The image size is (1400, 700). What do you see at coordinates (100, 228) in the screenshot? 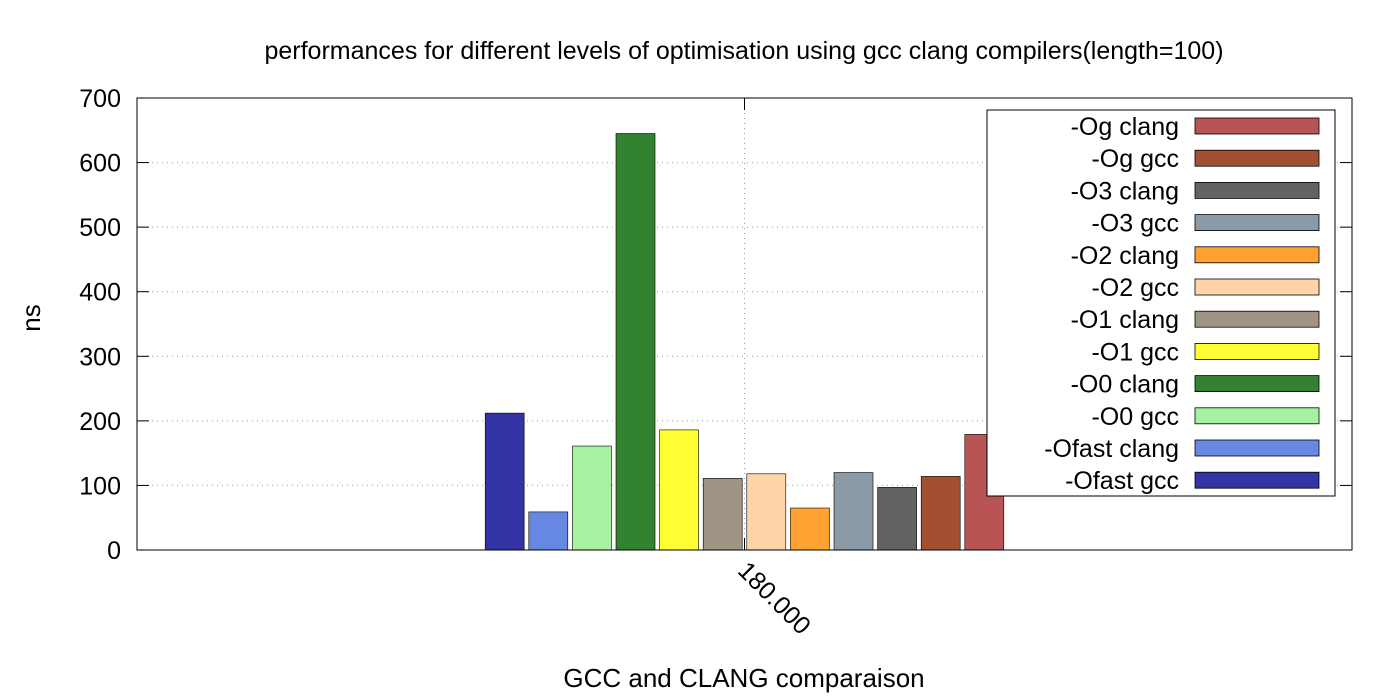
I see `y-tick-label: 500` at bounding box center [100, 228].